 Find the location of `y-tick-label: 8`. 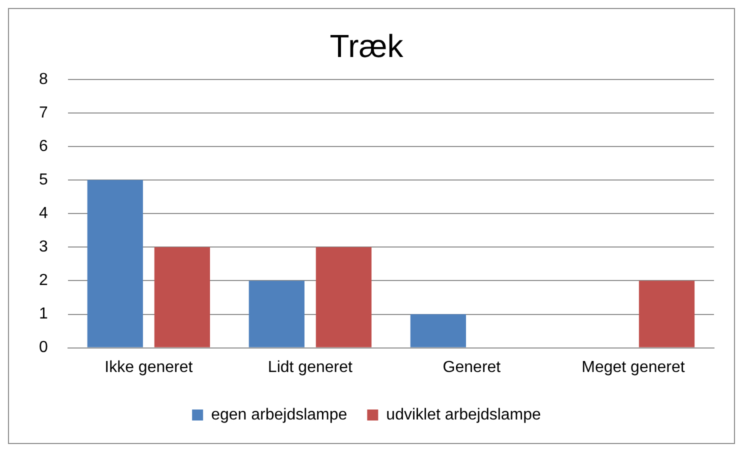

y-tick-label: 8 is located at coordinates (43, 79).